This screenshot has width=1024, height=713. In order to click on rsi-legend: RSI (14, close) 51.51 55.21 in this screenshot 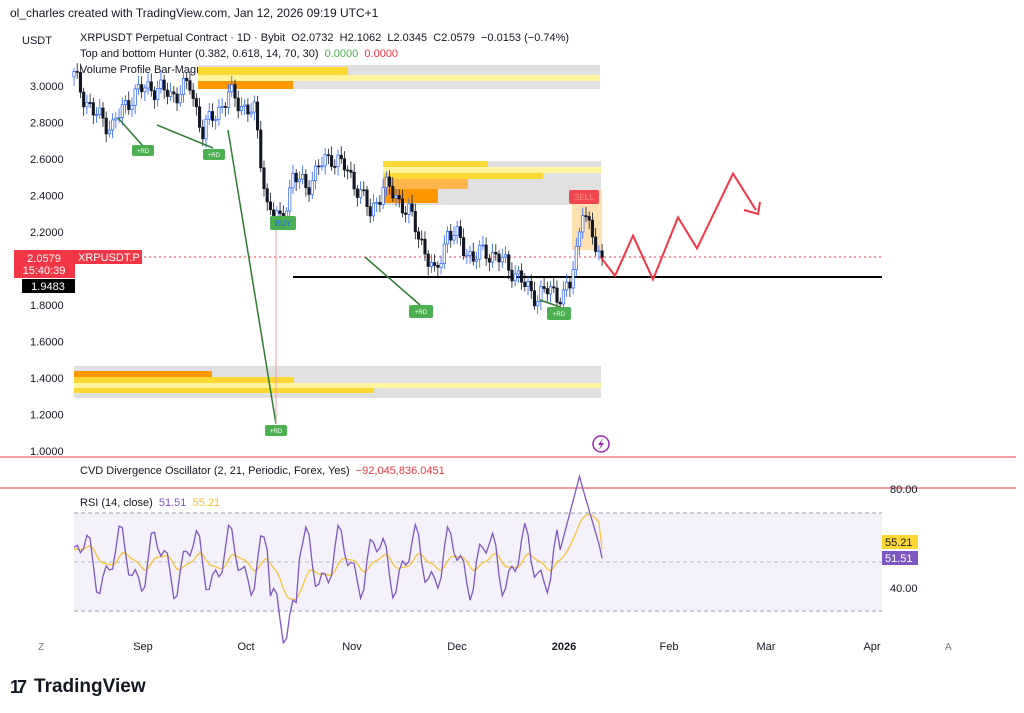, I will do `click(150, 503)`.